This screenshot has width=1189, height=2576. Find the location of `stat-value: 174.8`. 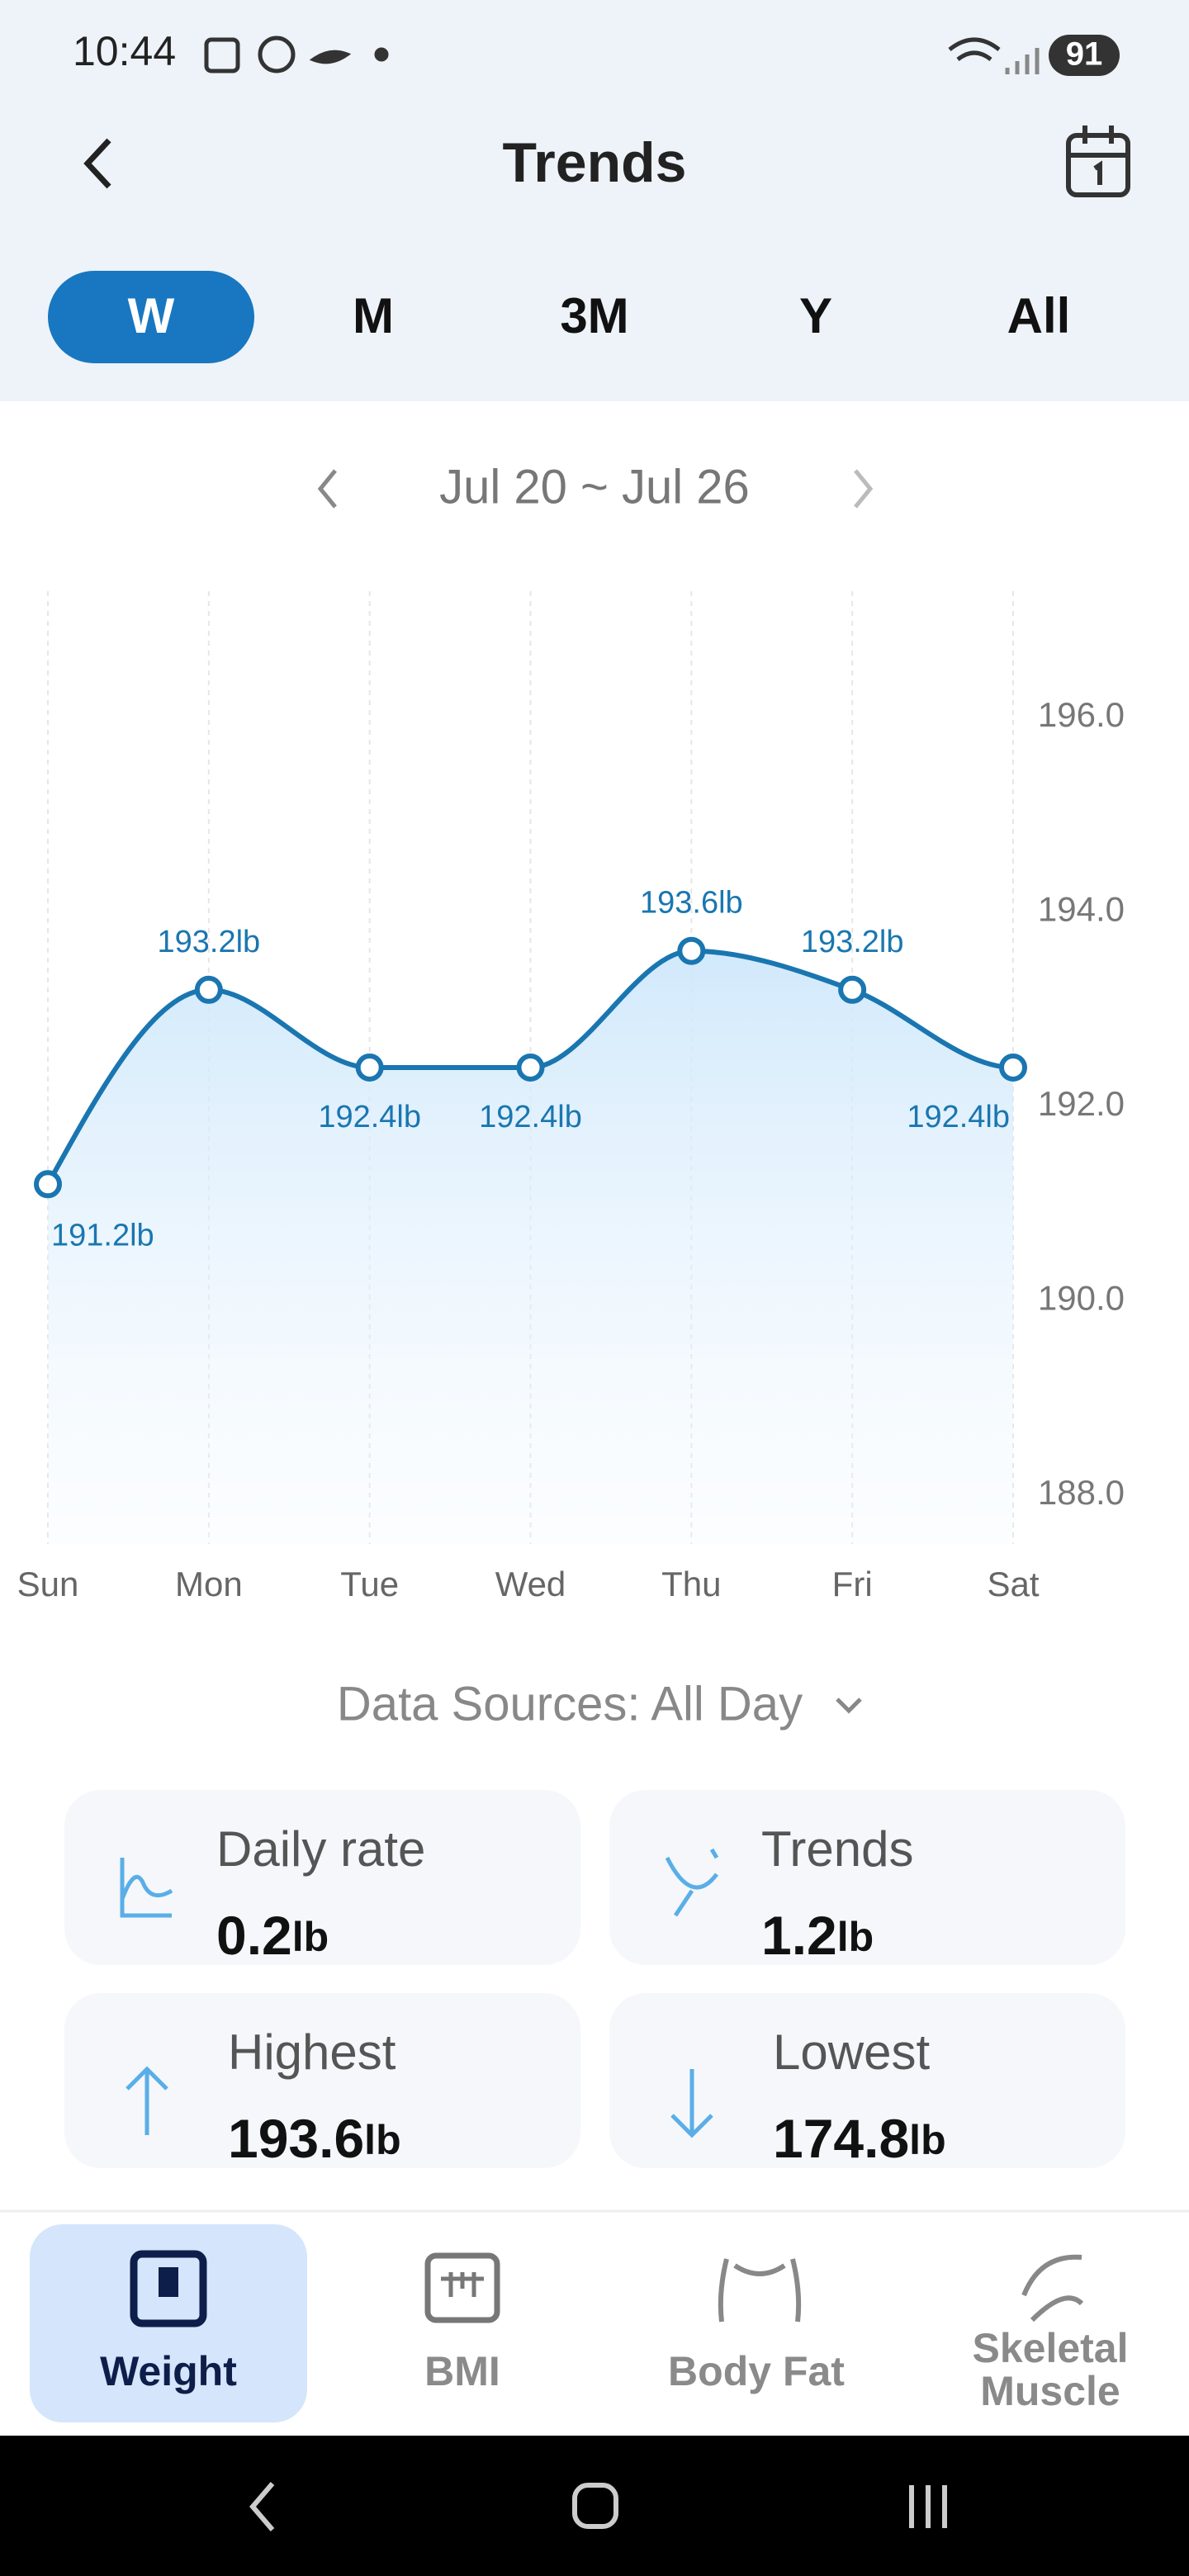

stat-value: 174.8 is located at coordinates (841, 2138).